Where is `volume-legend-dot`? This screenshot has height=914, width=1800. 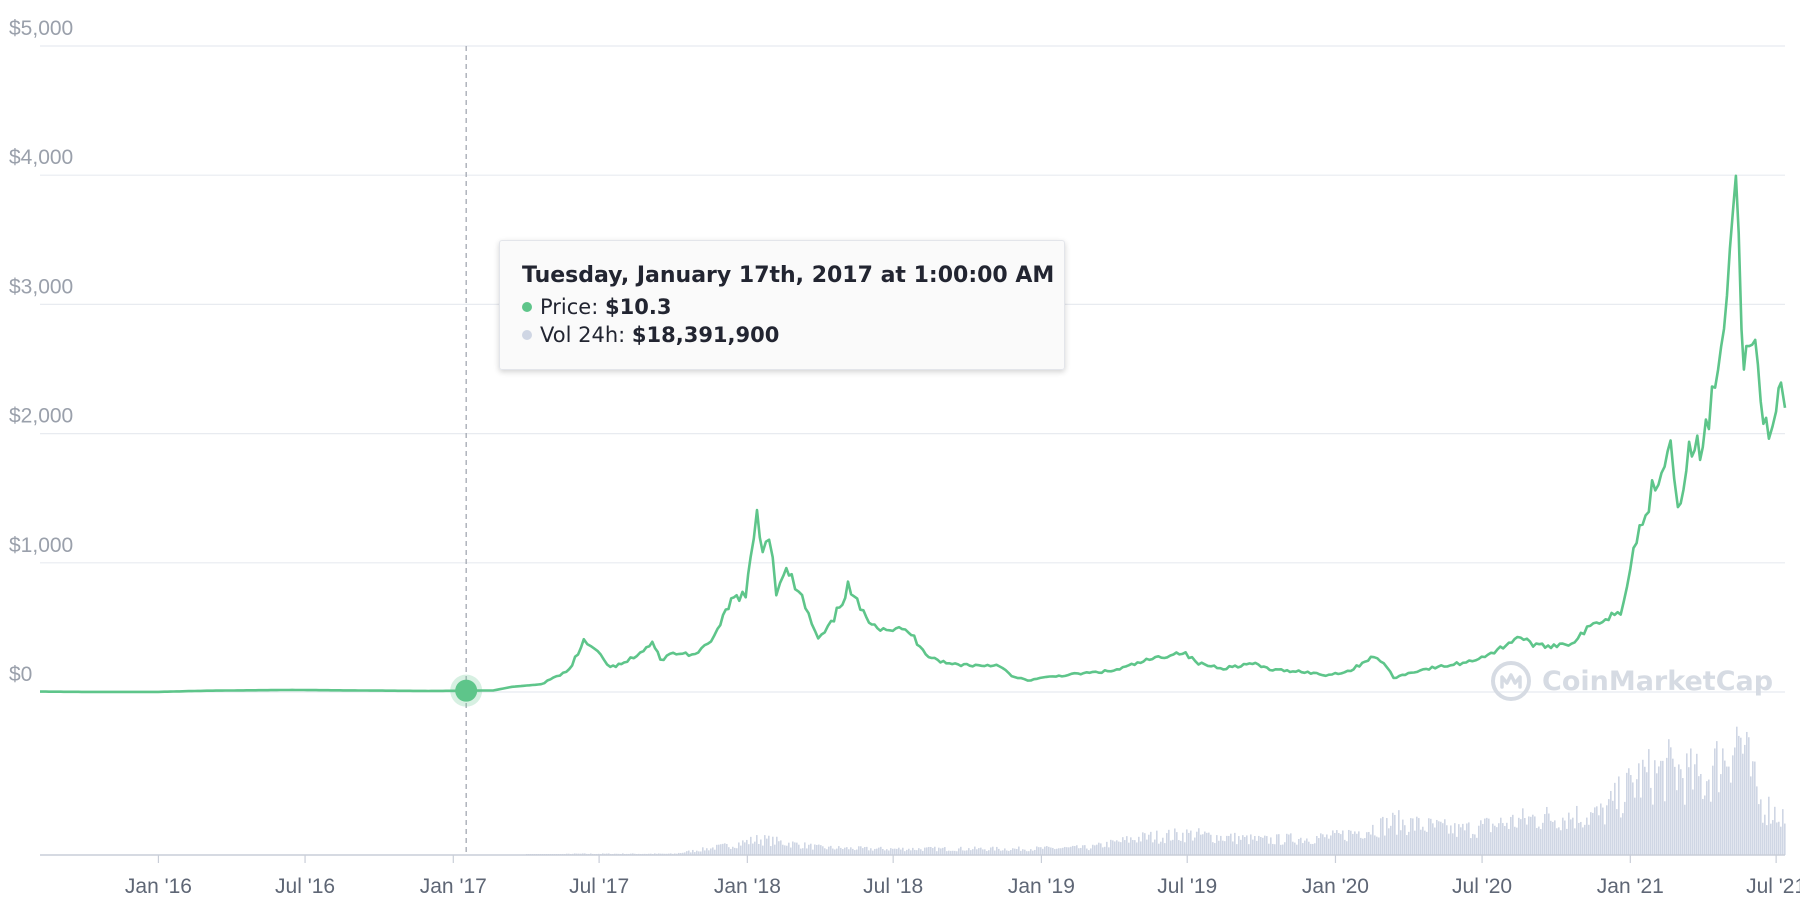
volume-legend-dot is located at coordinates (527, 335).